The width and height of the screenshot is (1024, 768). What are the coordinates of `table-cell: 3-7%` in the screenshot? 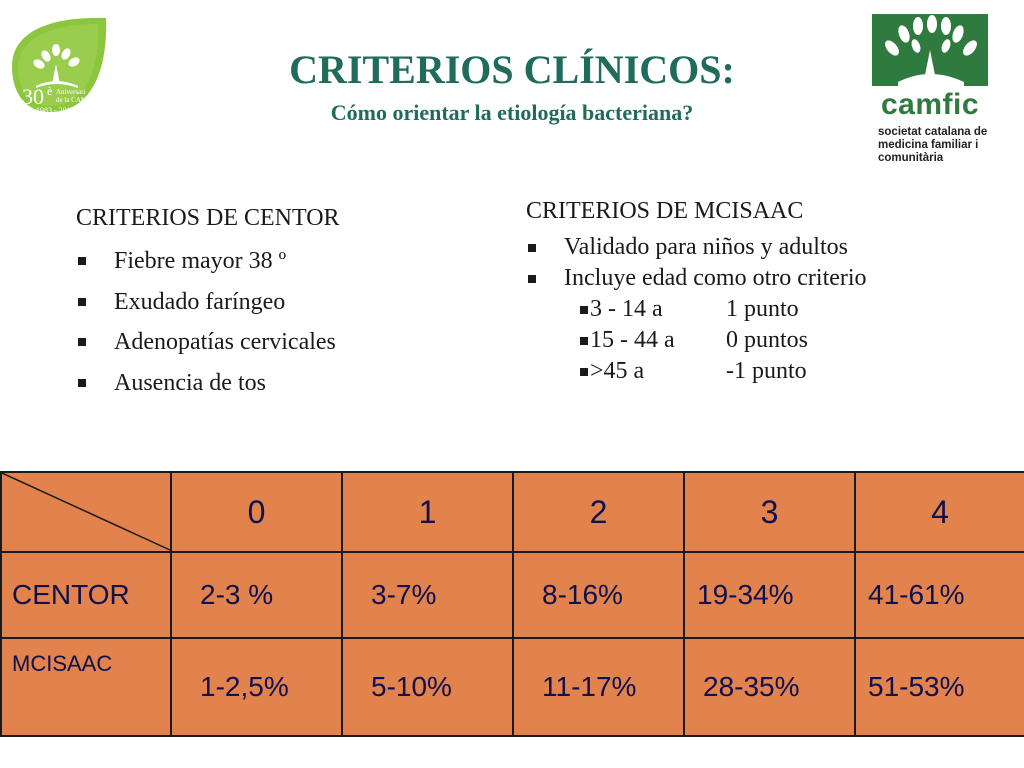 It's located at (427, 595).